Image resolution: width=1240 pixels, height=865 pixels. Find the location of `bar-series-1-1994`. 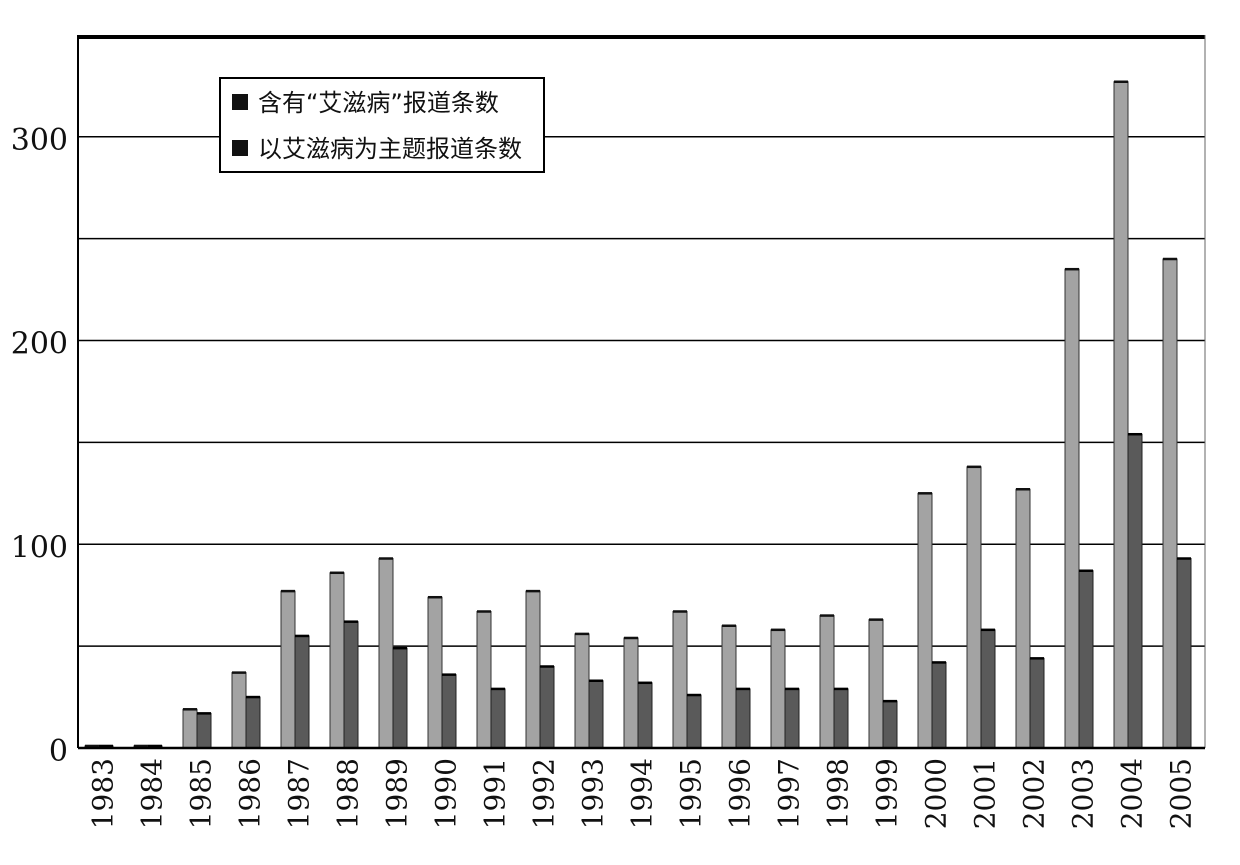

bar-series-1-1994 is located at coordinates (631, 693).